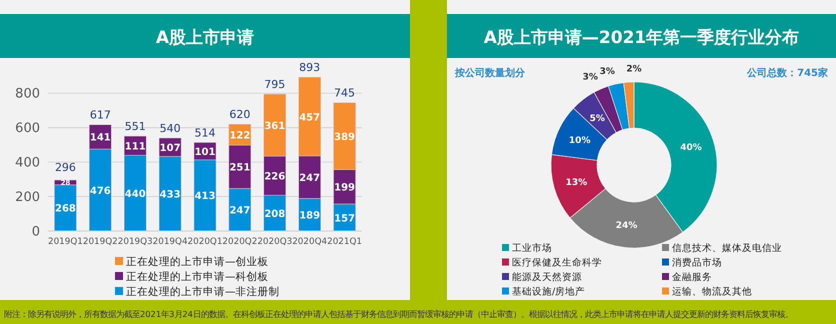 This screenshot has height=324, width=836. I want to click on data-label: 24%, so click(627, 226).